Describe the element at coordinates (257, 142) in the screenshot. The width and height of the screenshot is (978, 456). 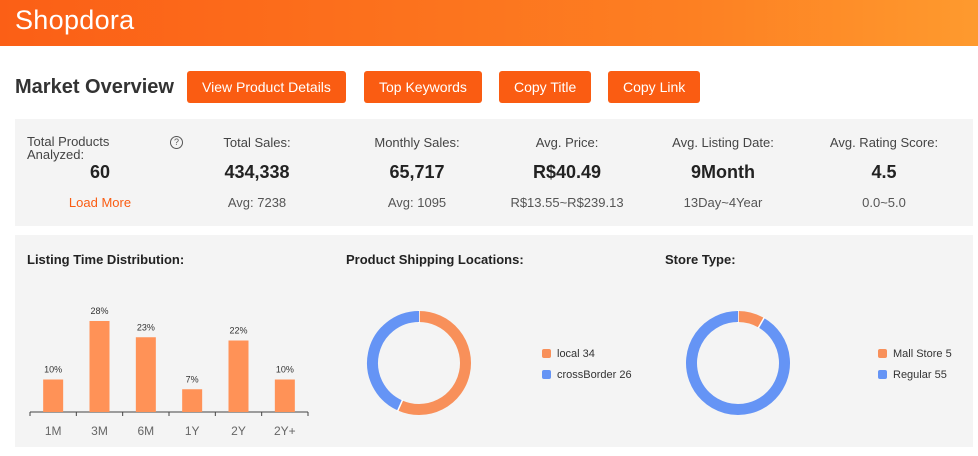
I see `stat-label: Total Sales:` at that location.